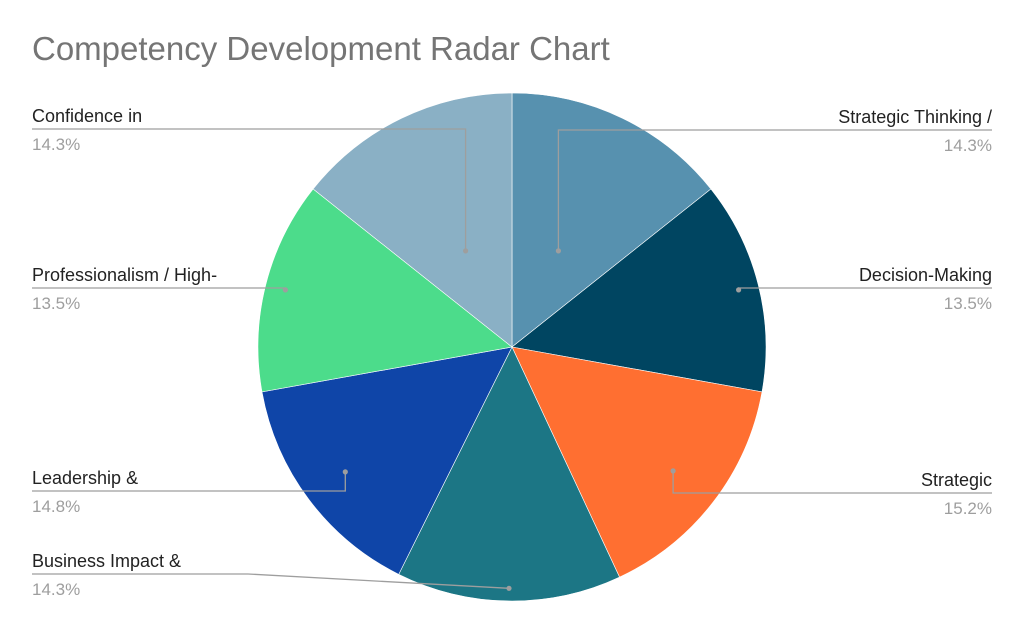 The image size is (1024, 633). What do you see at coordinates (956, 480) in the screenshot?
I see `slice-label-slice-3: Strategic` at bounding box center [956, 480].